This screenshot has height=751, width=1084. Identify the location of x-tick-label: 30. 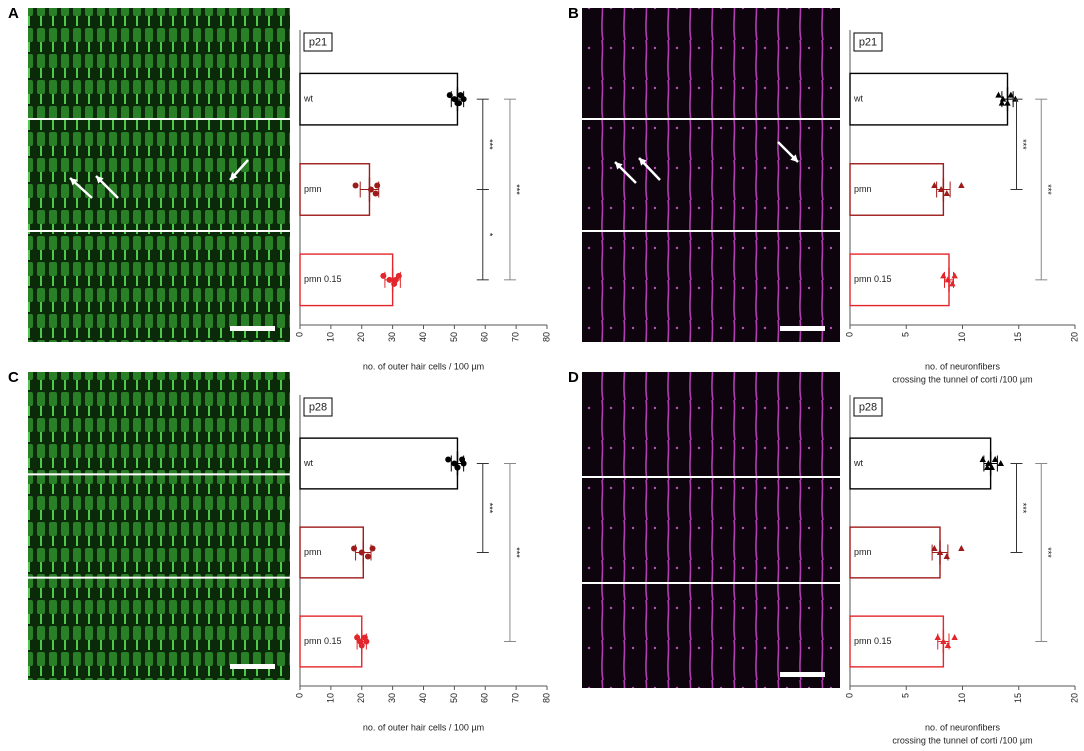
(392, 337).